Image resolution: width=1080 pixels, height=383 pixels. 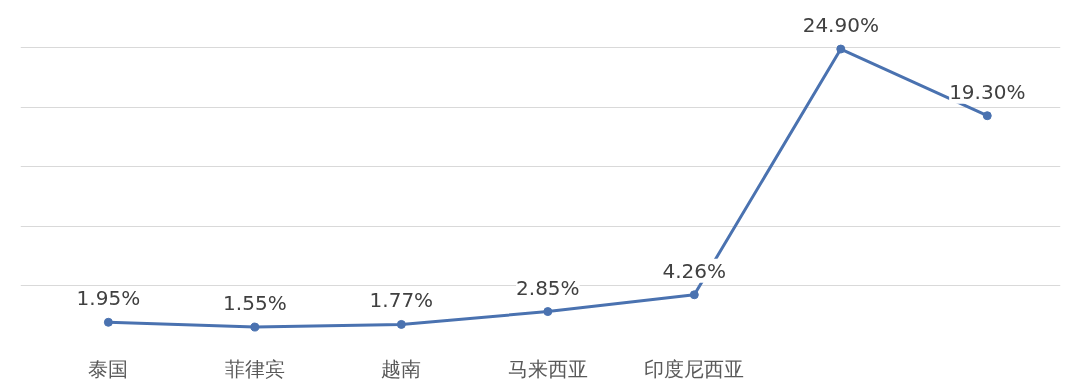 I want to click on data-label: 4.26%, so click(x=694, y=270).